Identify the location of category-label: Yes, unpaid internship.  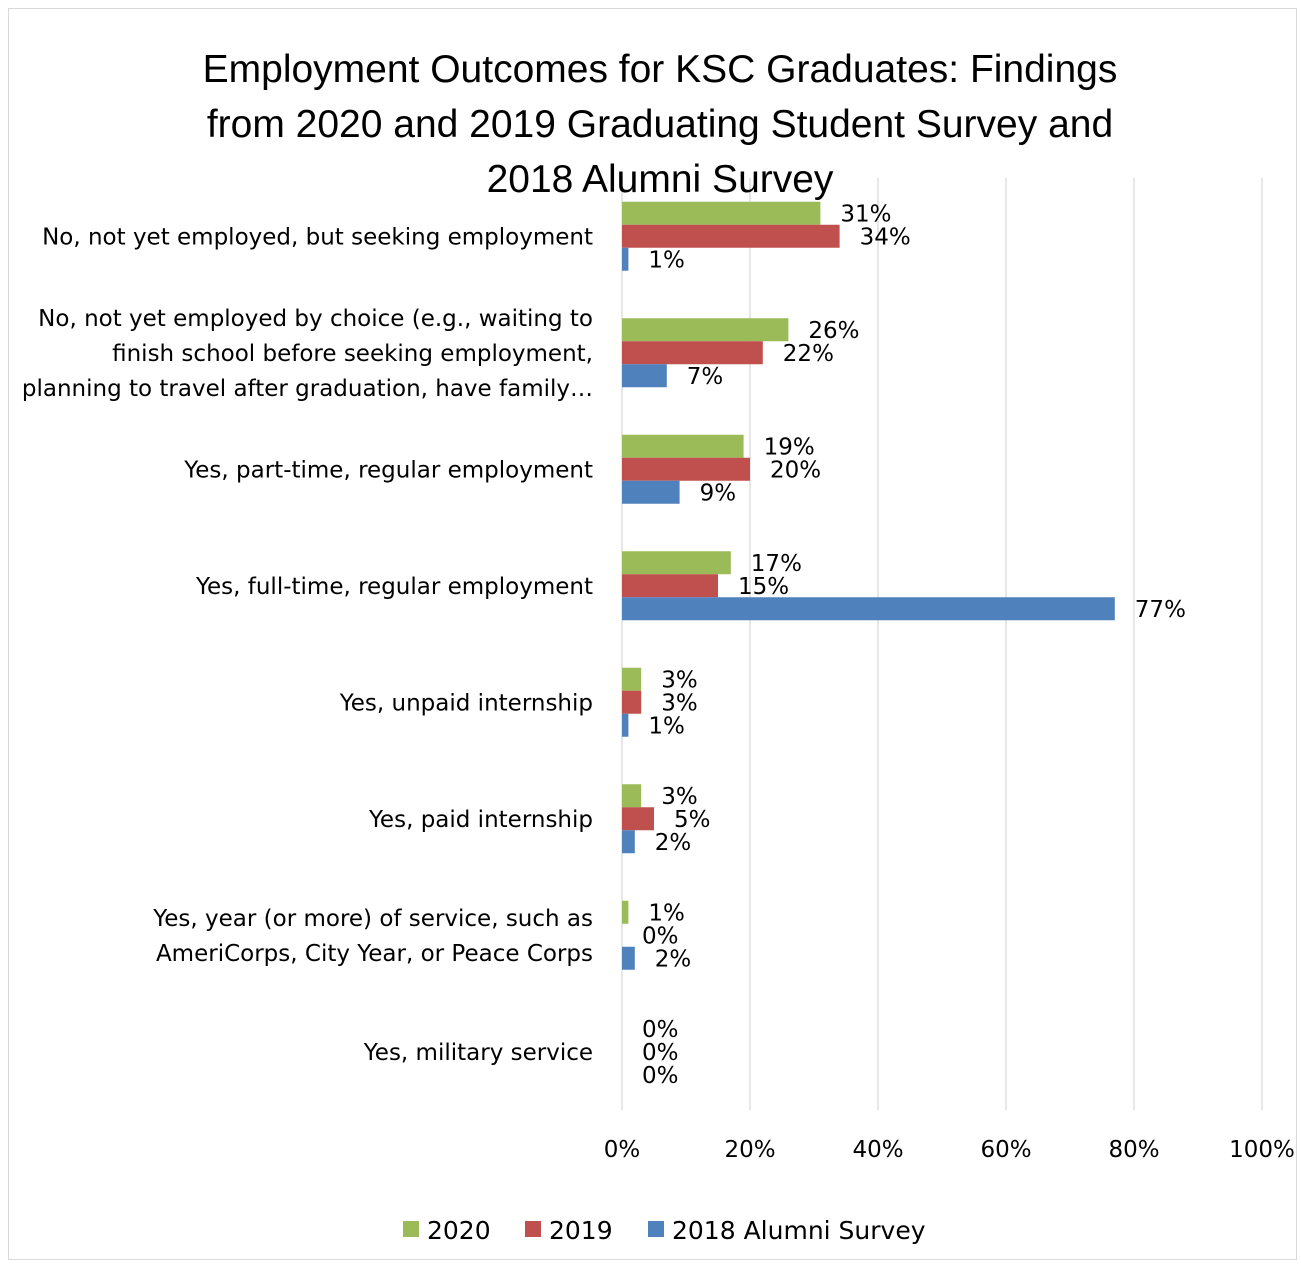
(466, 703).